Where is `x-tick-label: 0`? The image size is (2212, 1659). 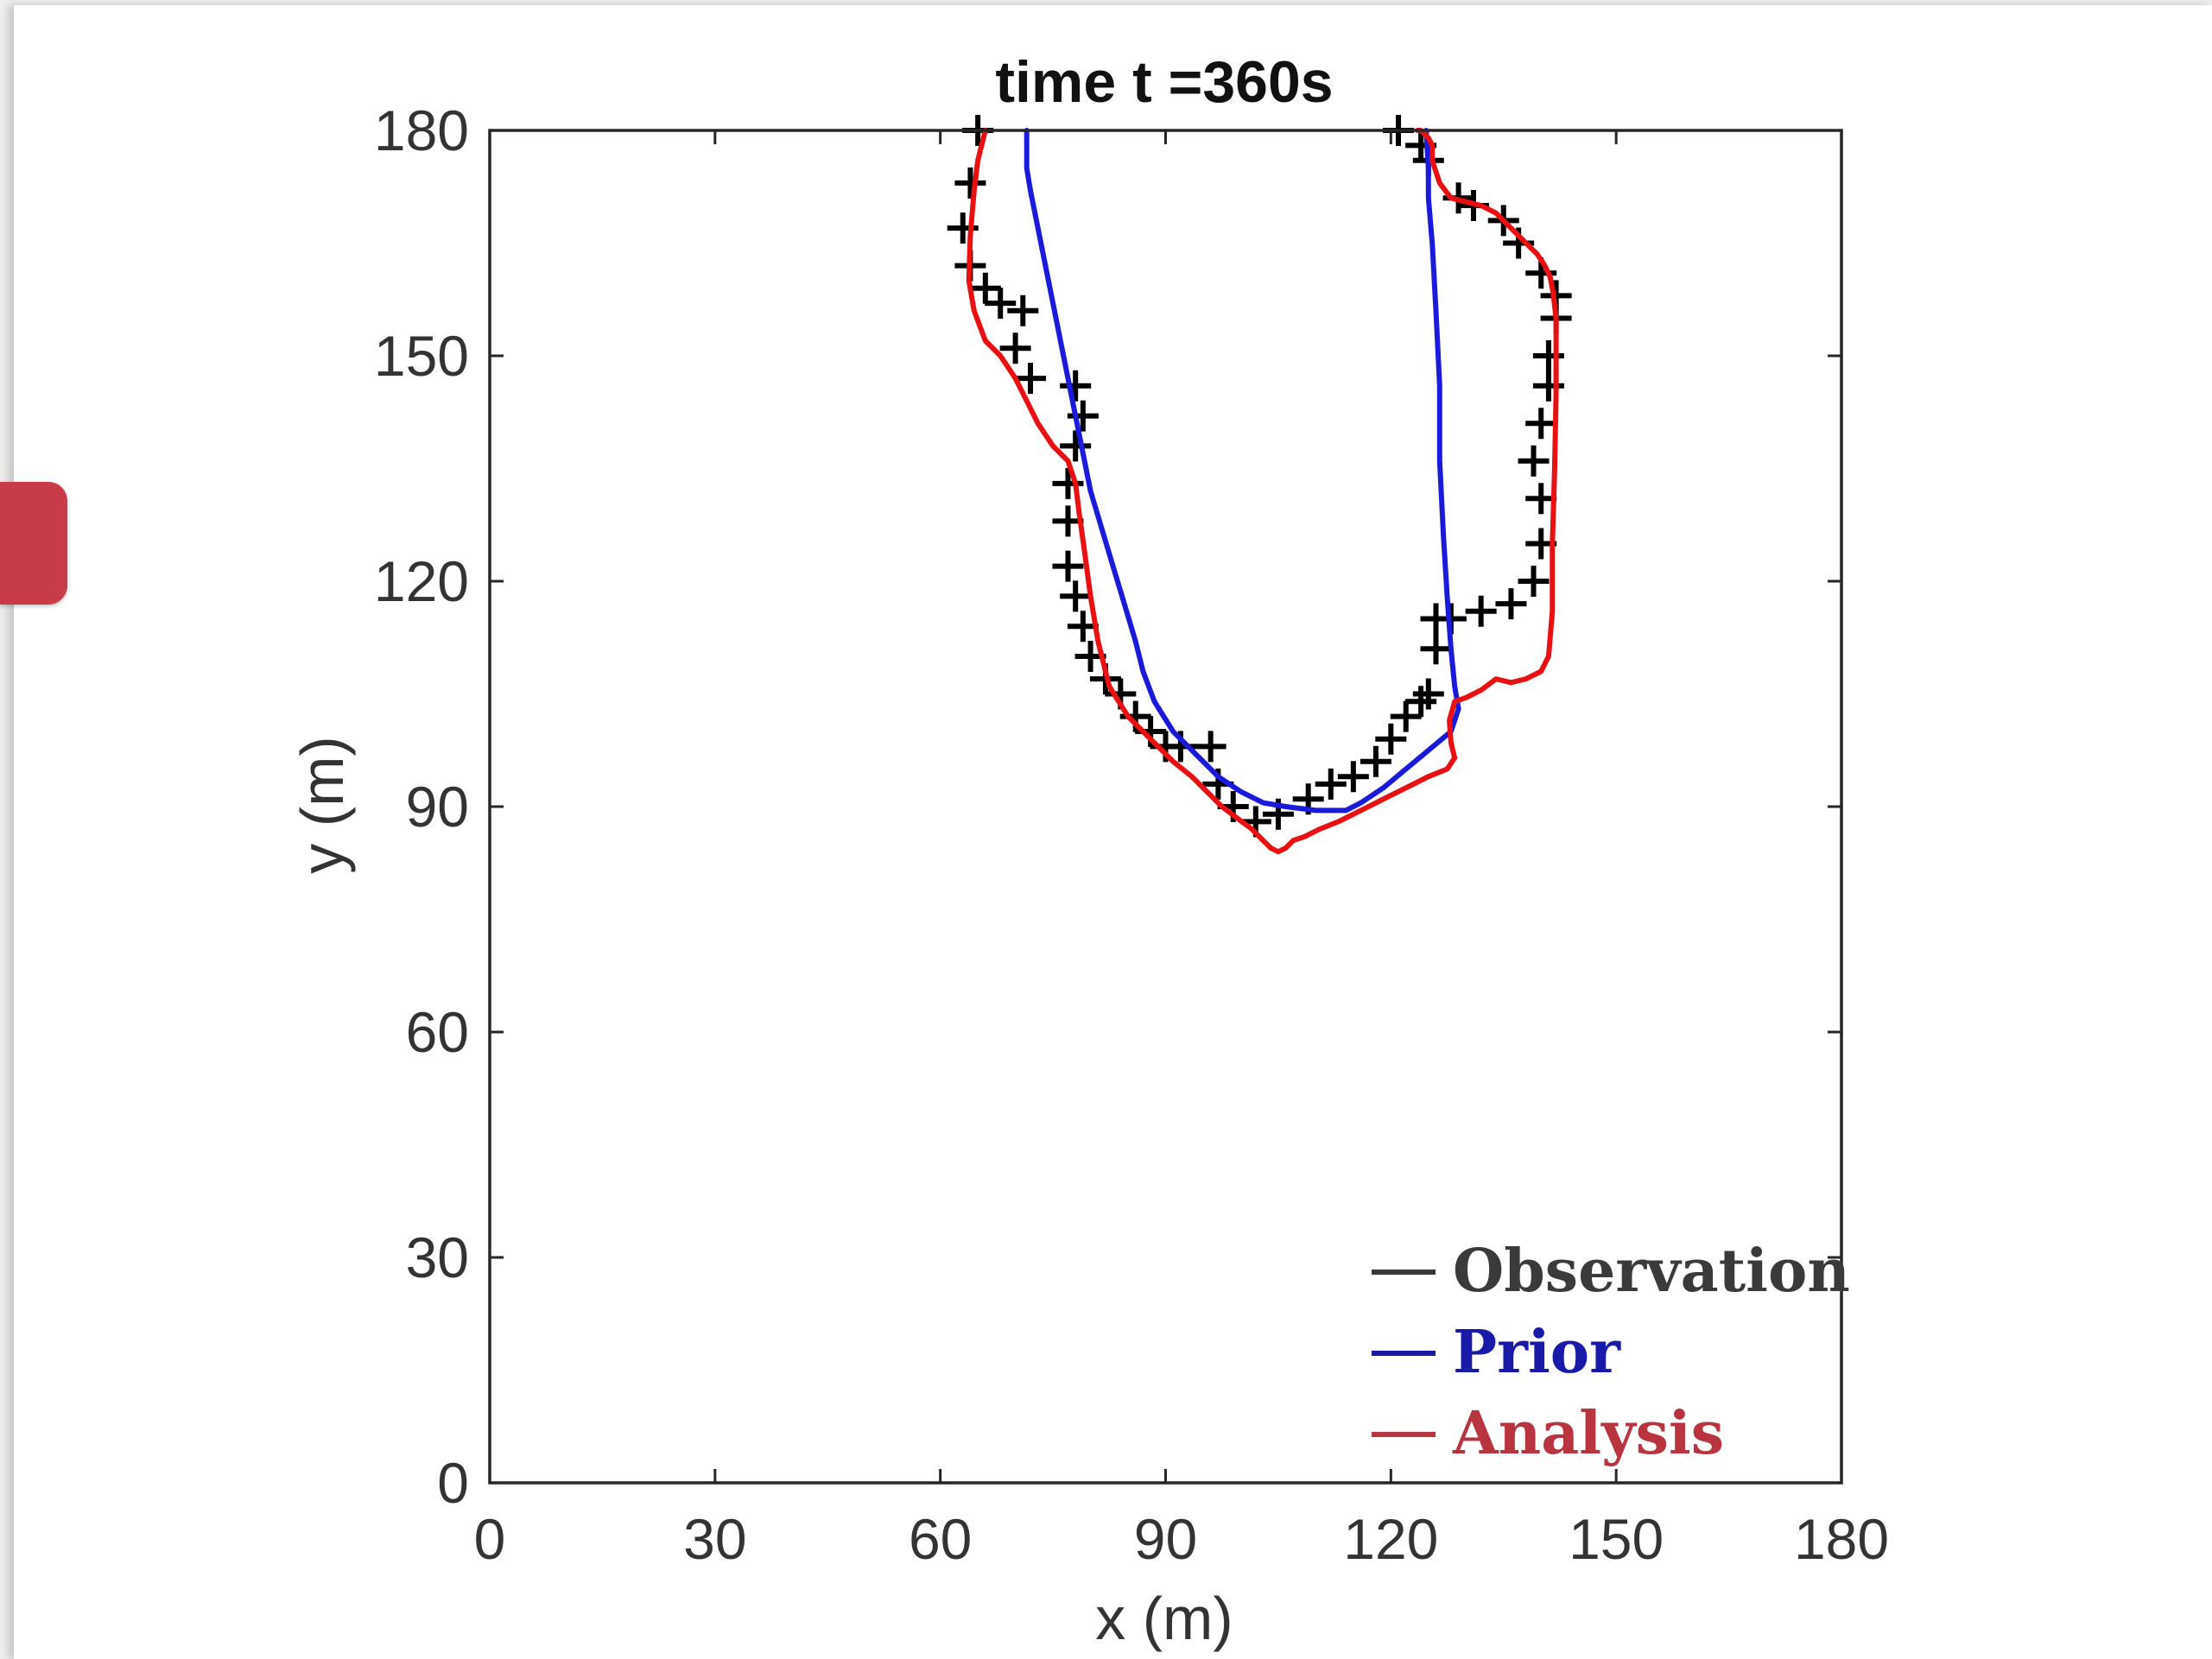 x-tick-label: 0 is located at coordinates (490, 1539).